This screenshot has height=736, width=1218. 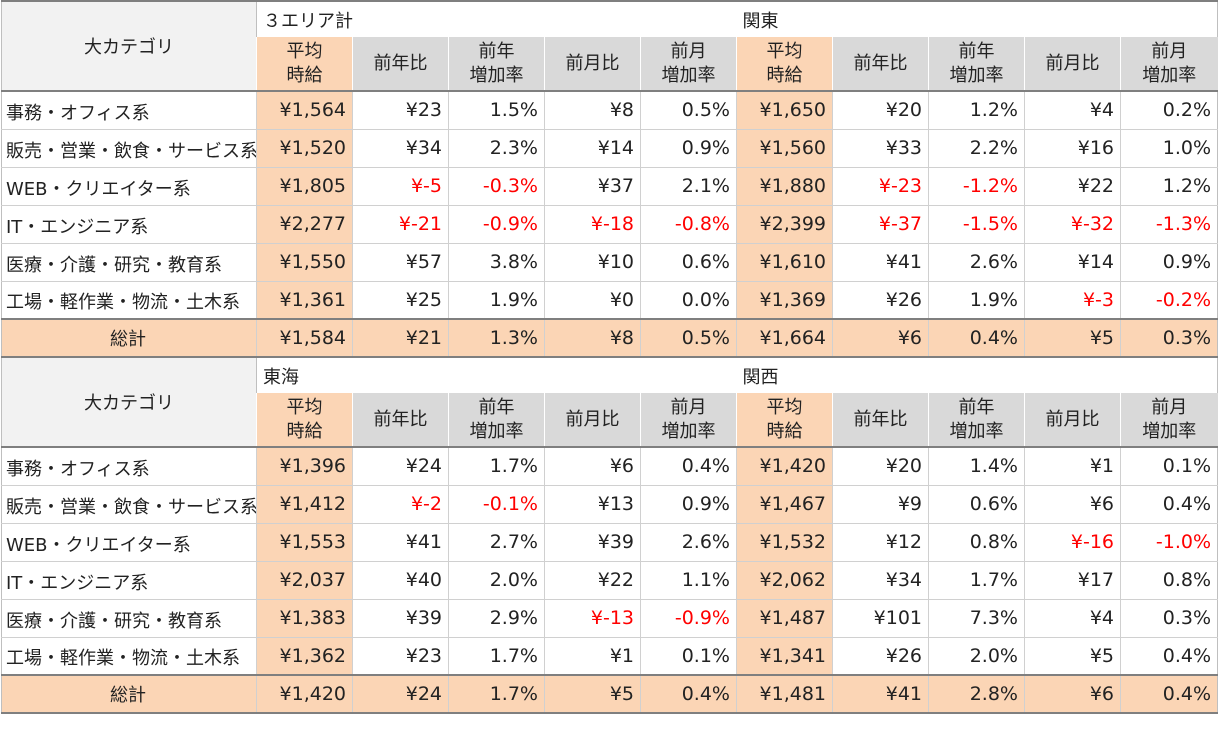 I want to click on area-header-row: 大カテゴリ ３エリア計 関東, so click(x=609, y=46).